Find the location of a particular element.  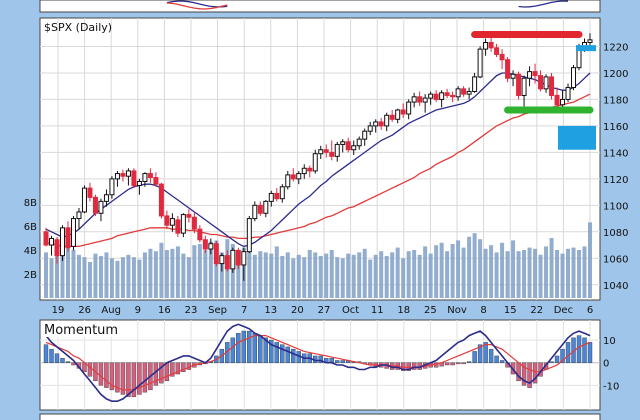

annotation-markers is located at coordinates (533, 90).